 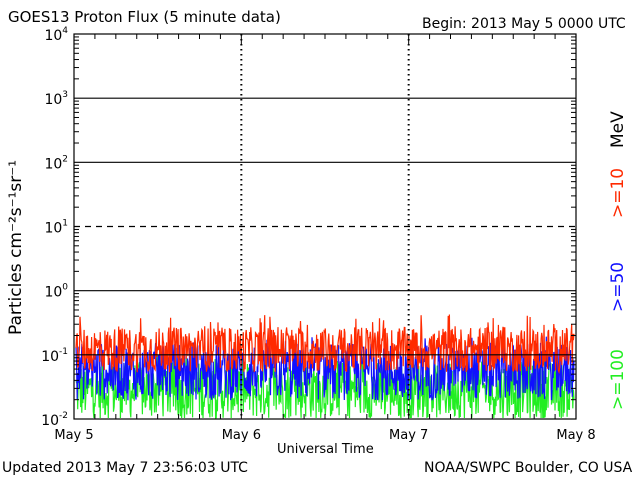 What do you see at coordinates (56, 228) in the screenshot?
I see `y-tick-label-3: 10¹` at bounding box center [56, 228].